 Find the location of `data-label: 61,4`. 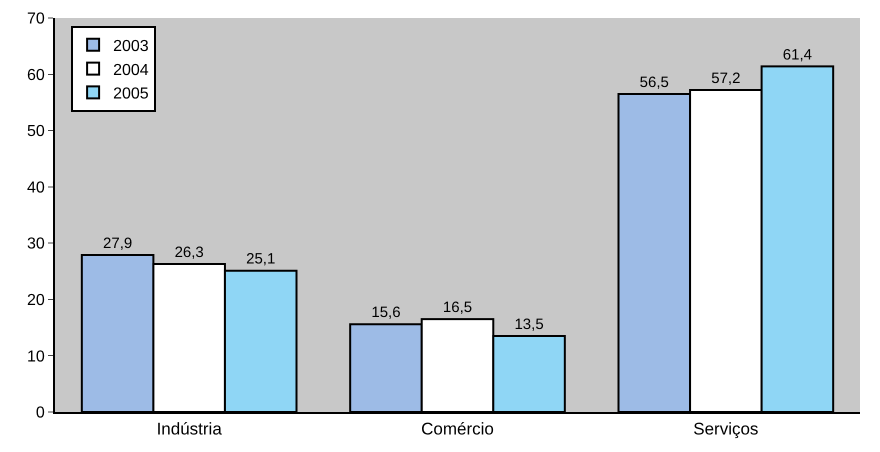

data-label: 61,4 is located at coordinates (797, 55).